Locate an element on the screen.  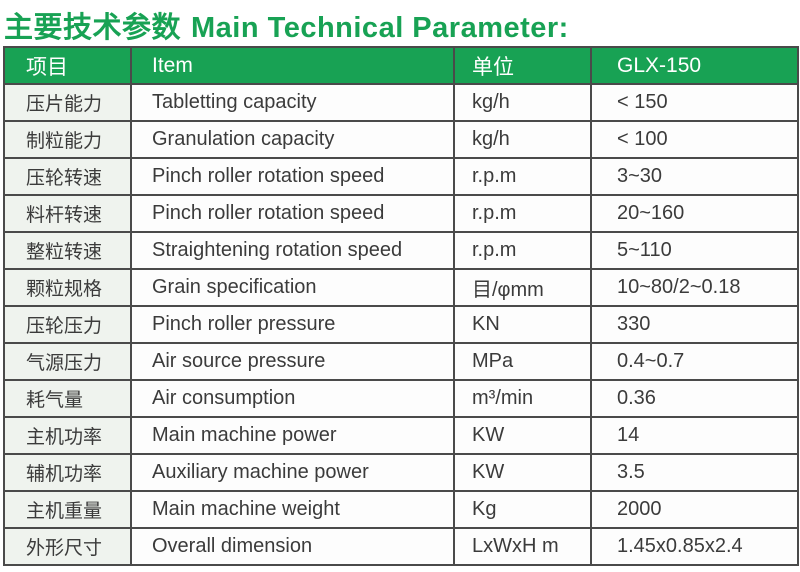
cell-item-zh: 颗粒规格 is located at coordinates (67, 287).